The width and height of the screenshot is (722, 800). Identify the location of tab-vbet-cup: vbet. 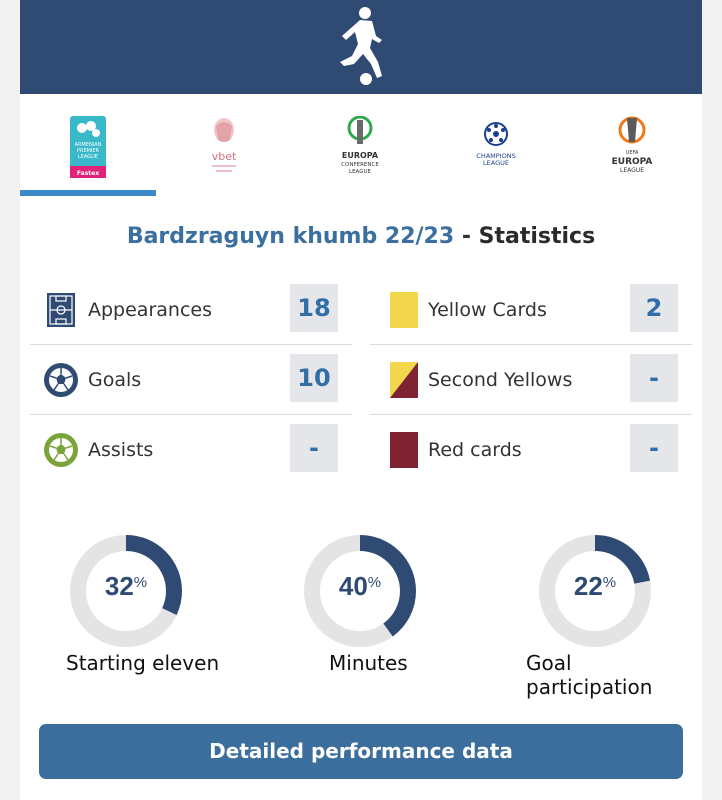
(224, 153).